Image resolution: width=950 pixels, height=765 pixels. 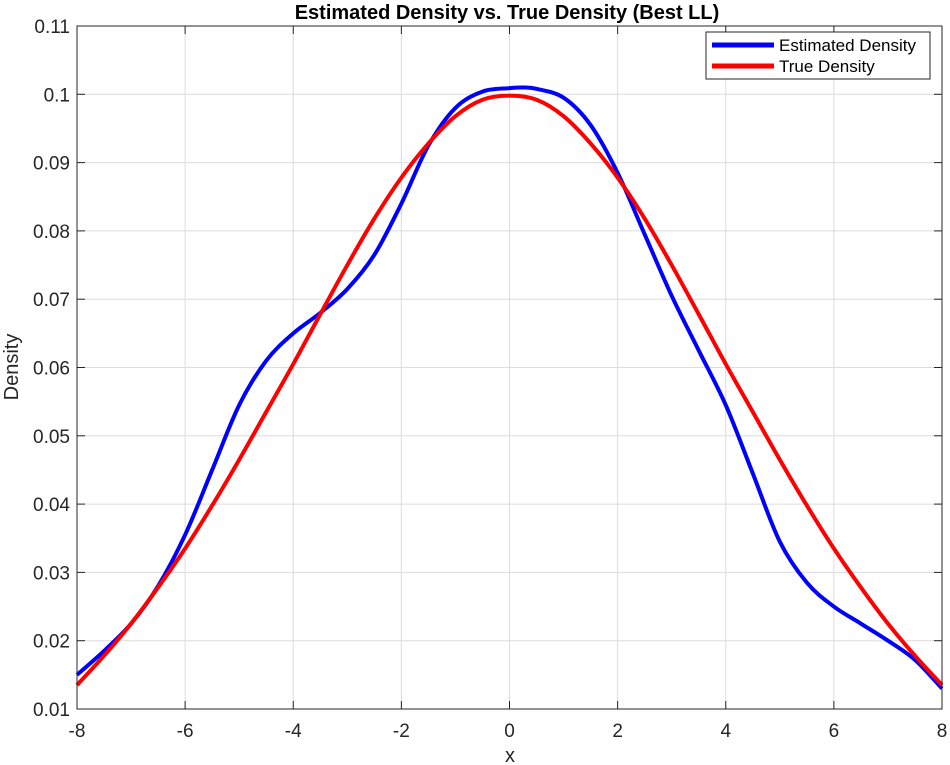 I want to click on x-tick-label: -2, so click(x=401, y=731).